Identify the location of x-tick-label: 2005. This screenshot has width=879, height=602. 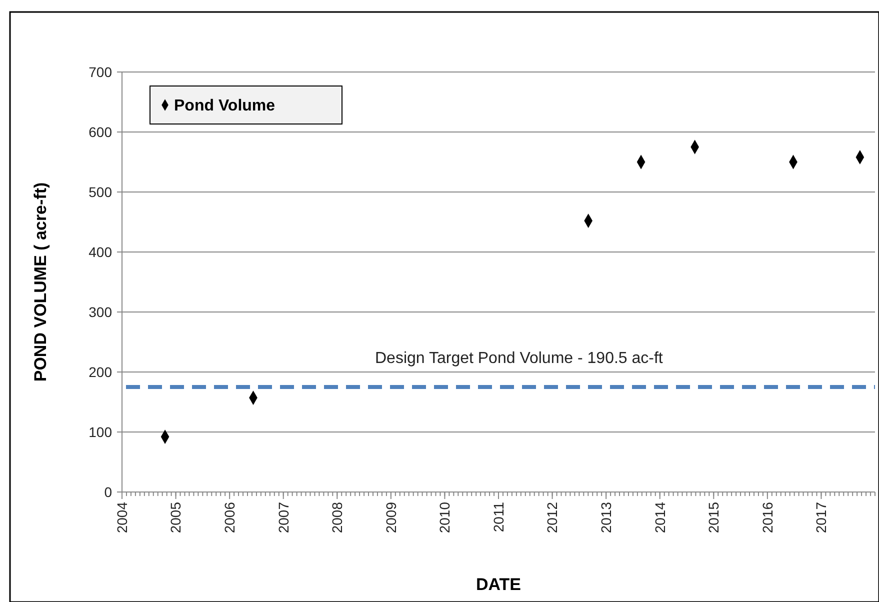
(176, 518).